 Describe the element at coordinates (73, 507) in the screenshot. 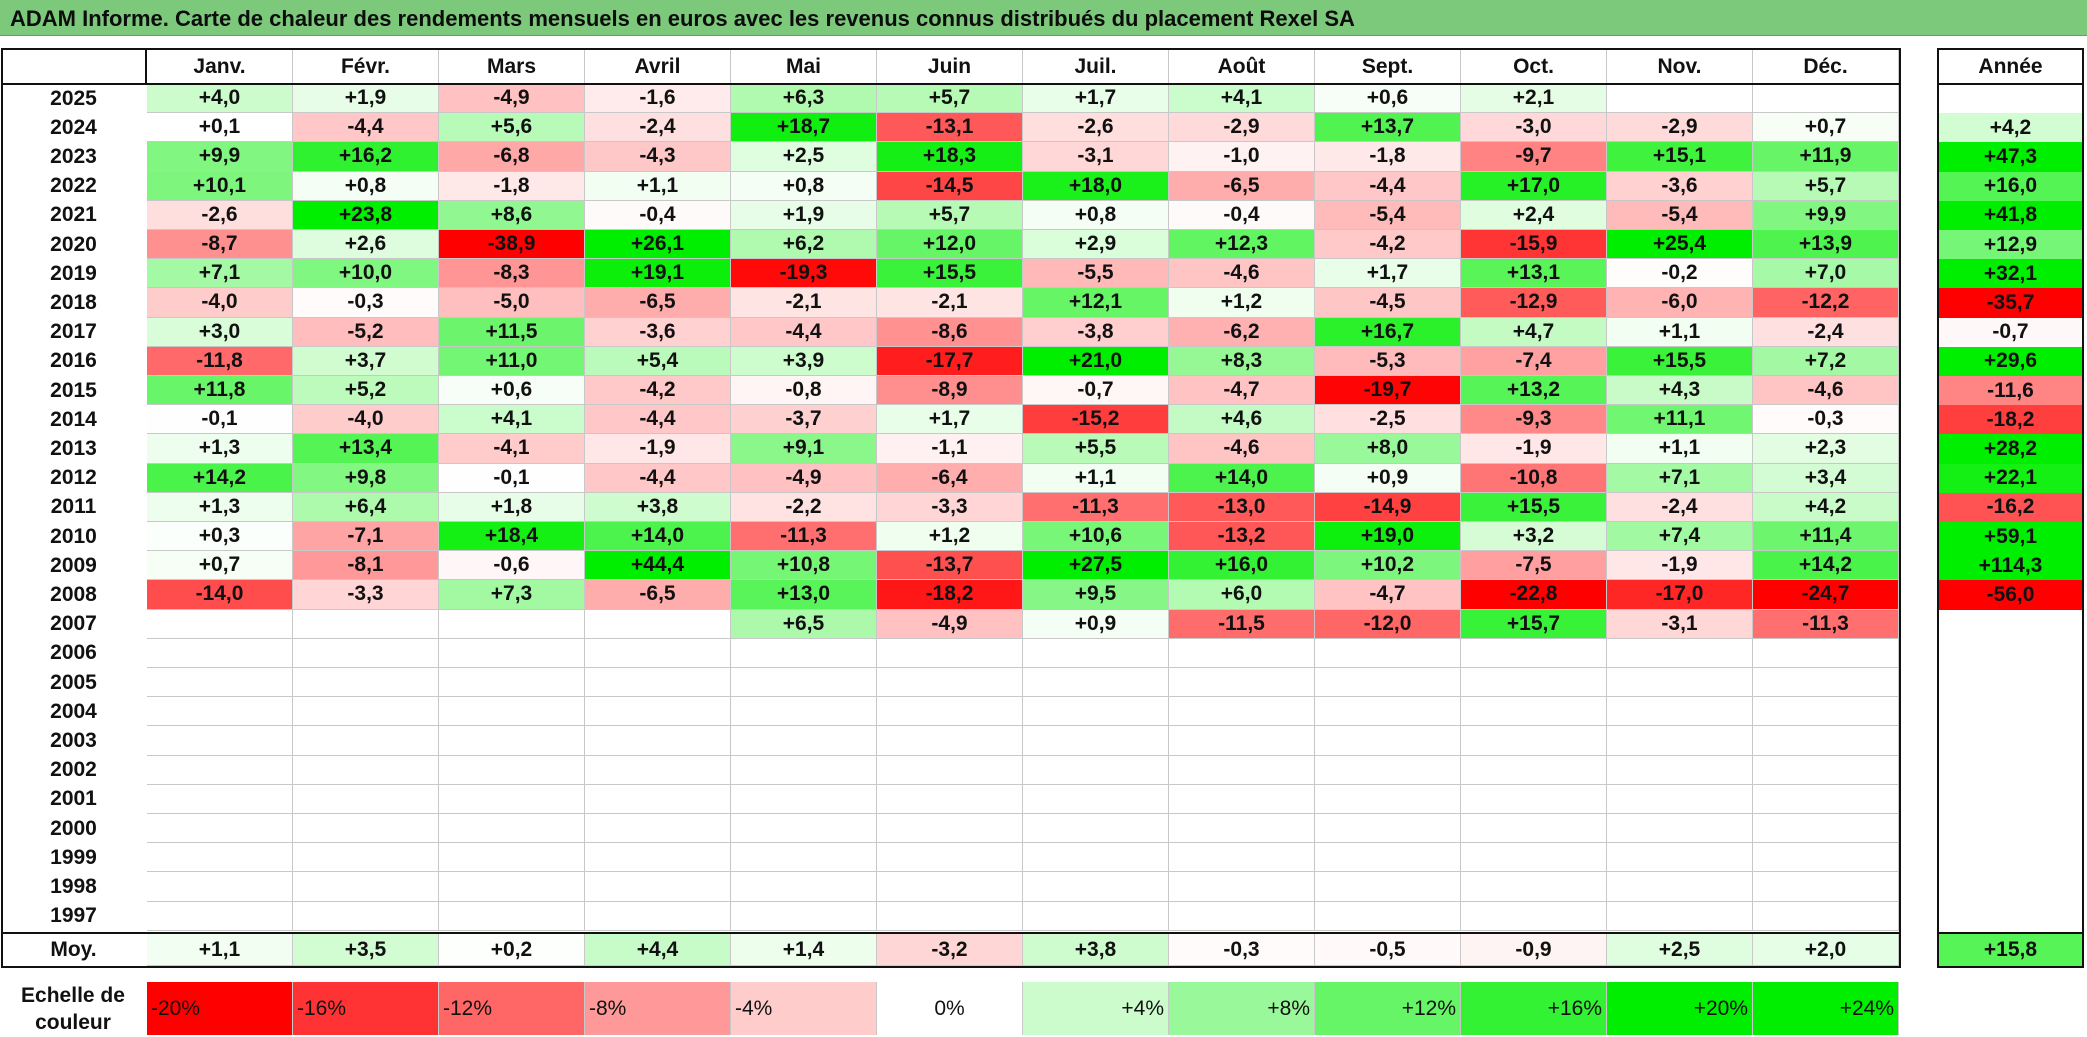

I see `year-label: 2011` at that location.